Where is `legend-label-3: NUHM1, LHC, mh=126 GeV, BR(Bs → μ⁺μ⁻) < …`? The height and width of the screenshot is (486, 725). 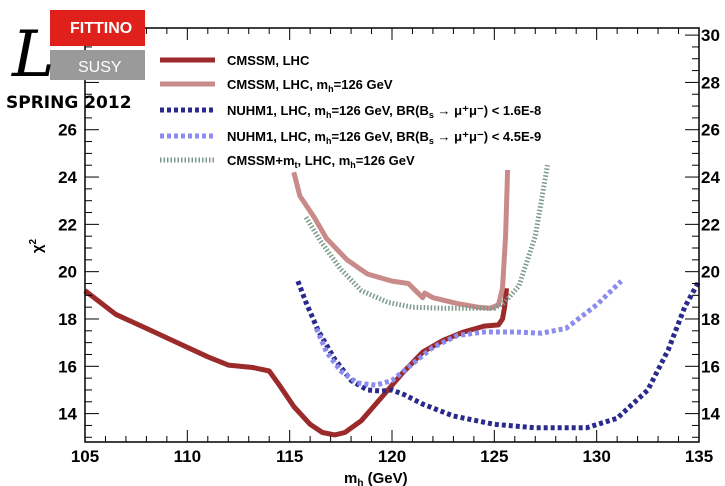 legend-label-3: NUHM1, LHC, mh=126 GeV, BR(Bs → μ⁺μ⁻) < … is located at coordinates (384, 111).